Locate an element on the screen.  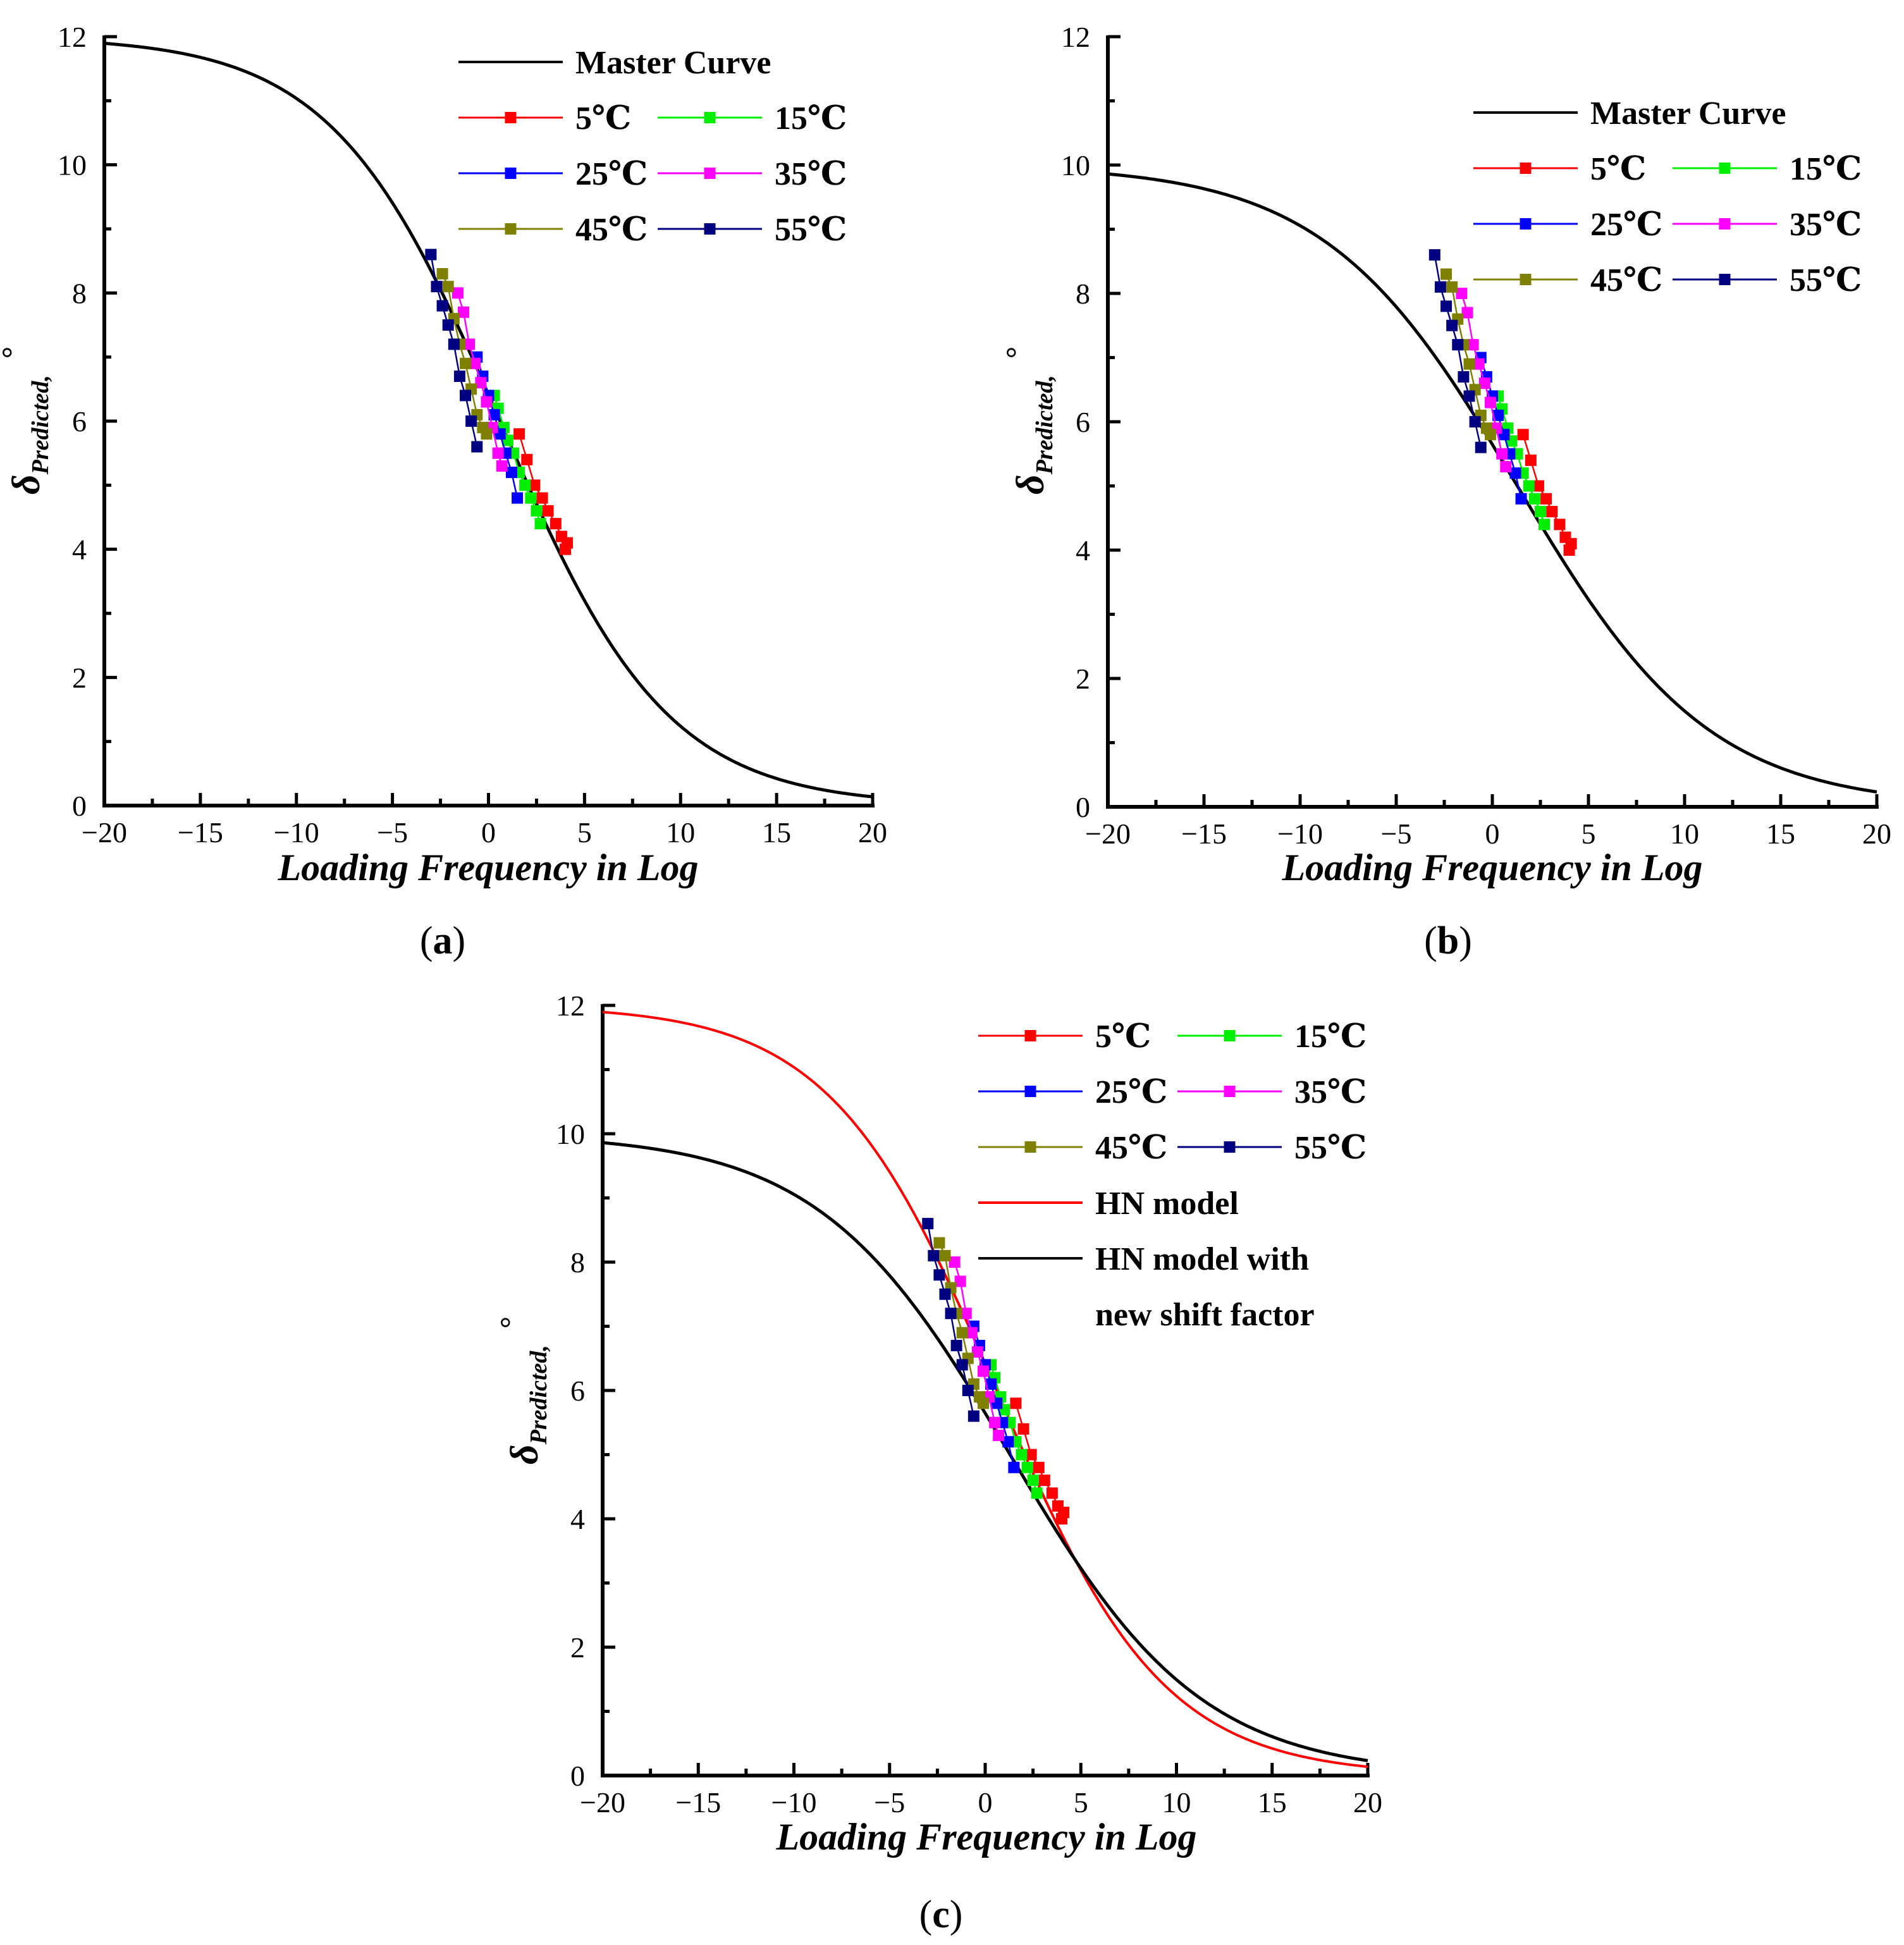
y-tick-label: 6 is located at coordinates (1083, 422).